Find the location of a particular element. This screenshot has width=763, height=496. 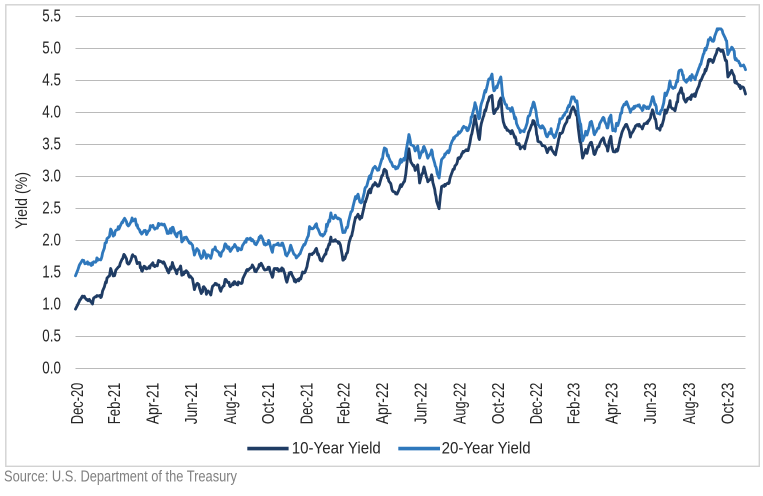

svg-text: Aug-21 is located at coordinates (230, 404).